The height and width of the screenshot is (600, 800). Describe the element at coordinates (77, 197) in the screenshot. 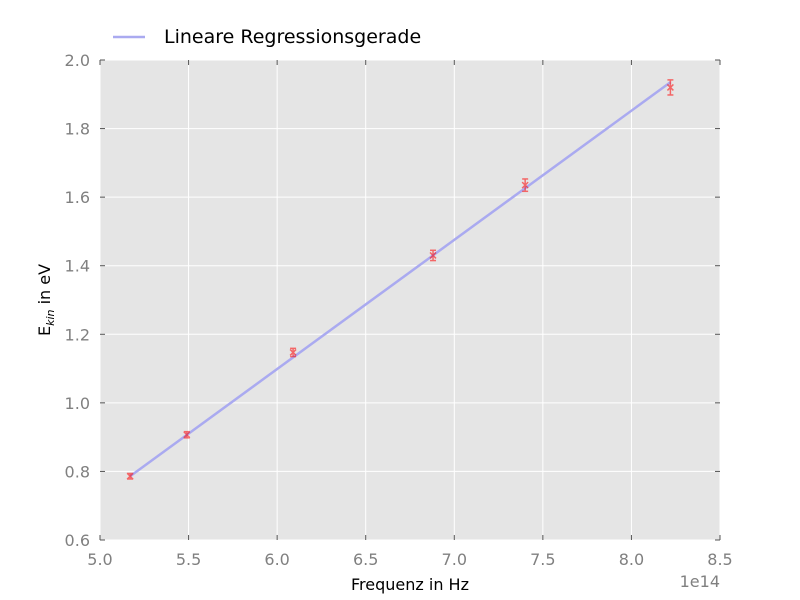

I see `y-tick-label: 1.6` at that location.